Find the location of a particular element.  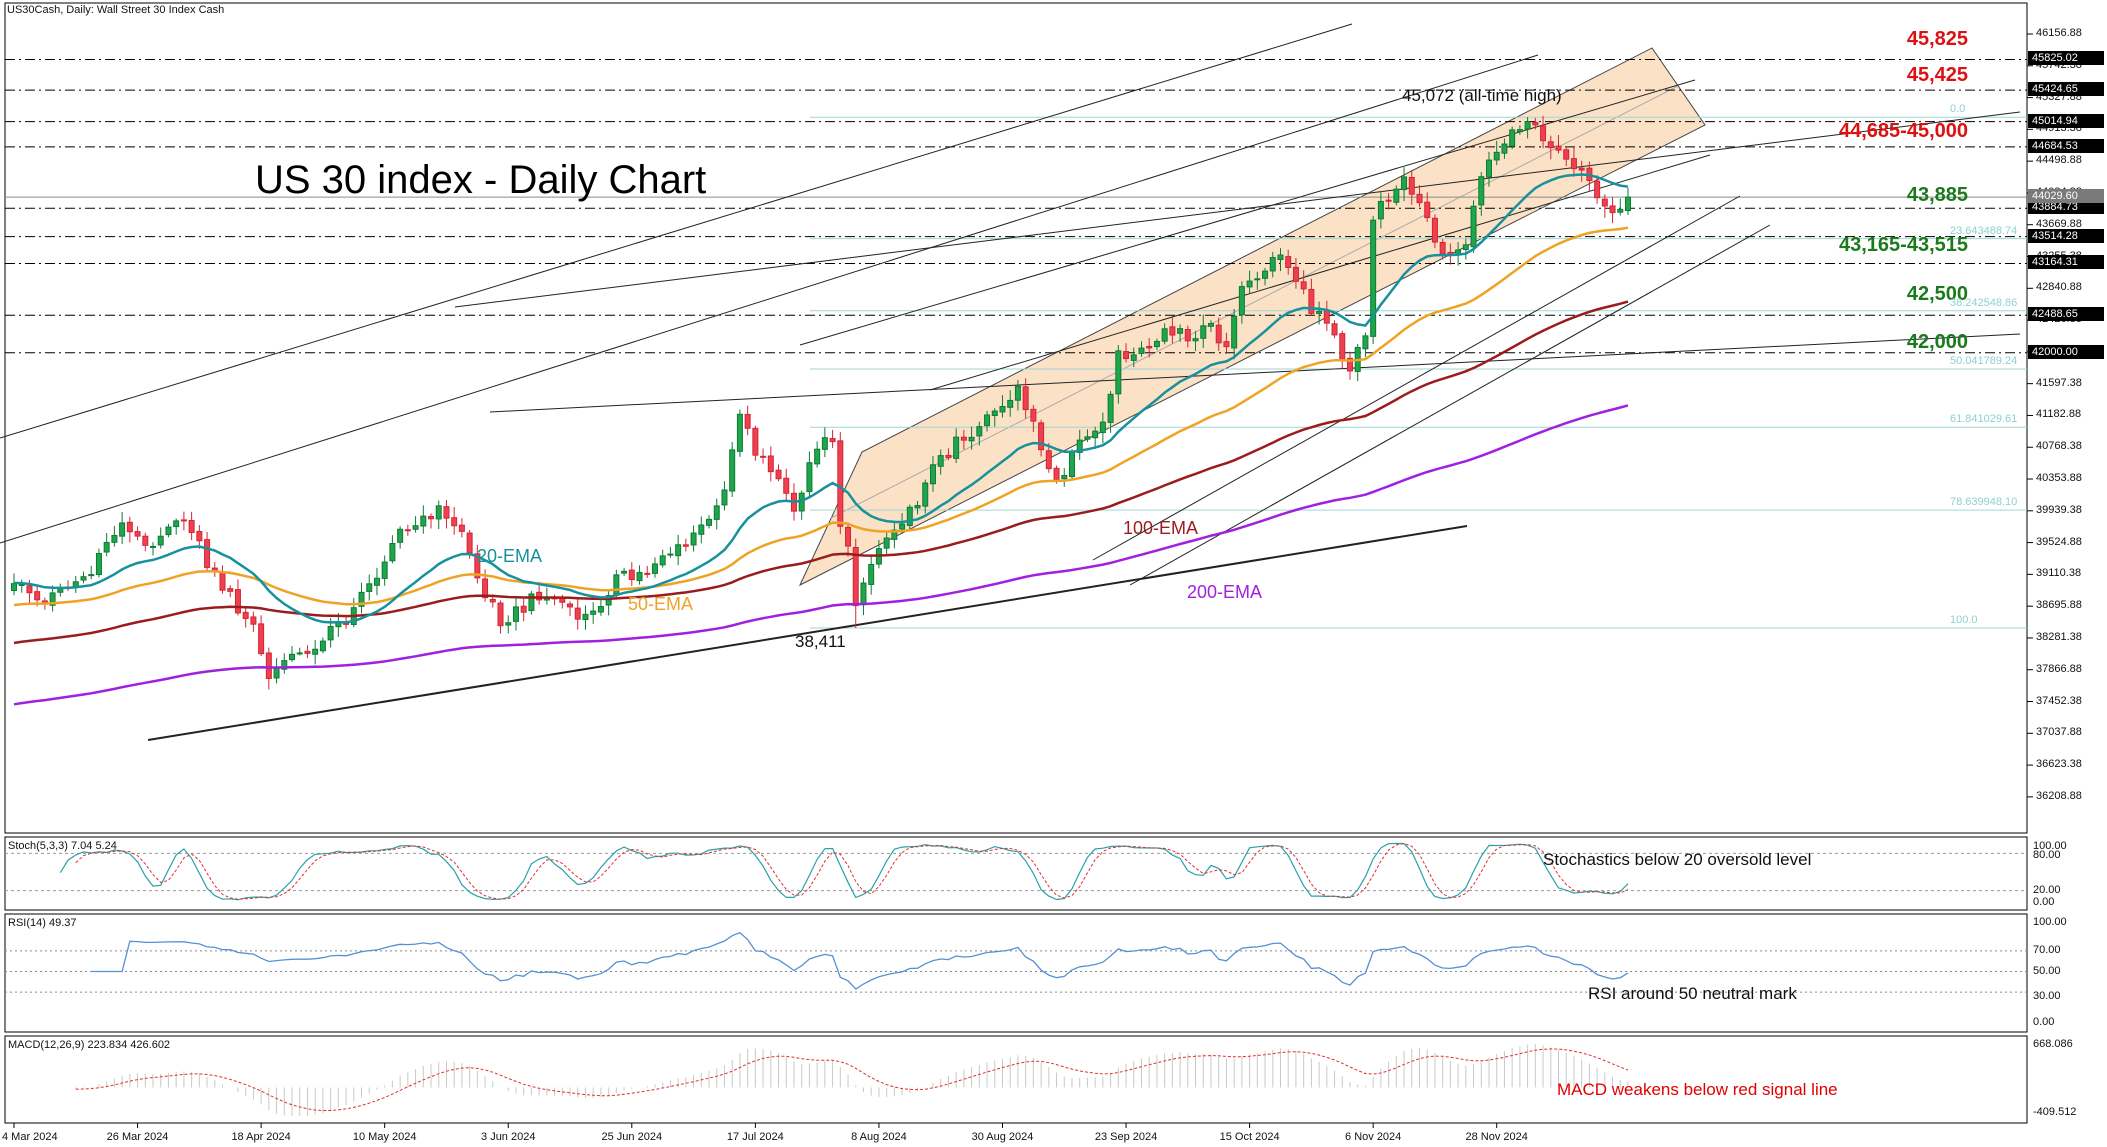

price-level-badge: 44684.53 is located at coordinates (2066, 145).